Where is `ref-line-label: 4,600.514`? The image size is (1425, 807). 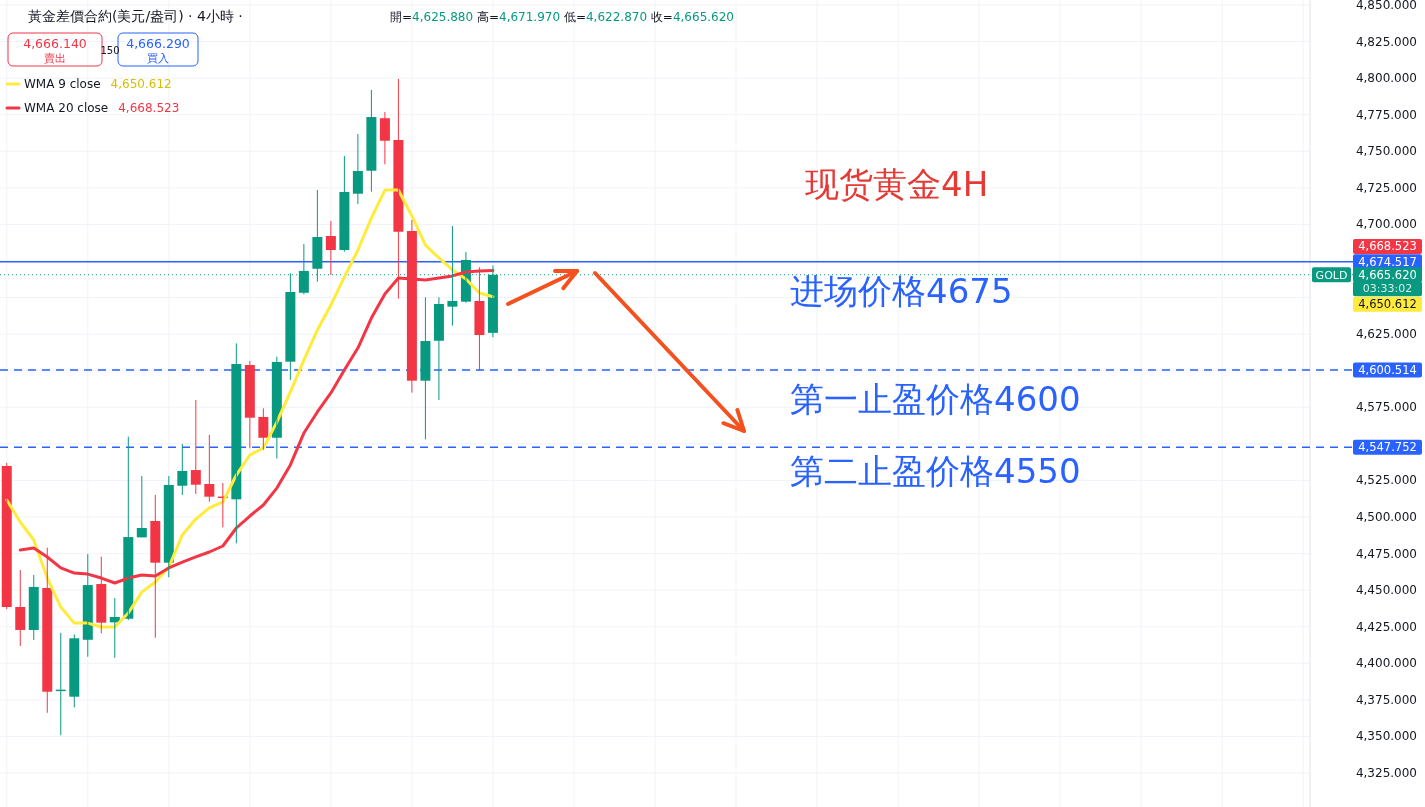
ref-line-label: 4,600.514 is located at coordinates (1387, 369).